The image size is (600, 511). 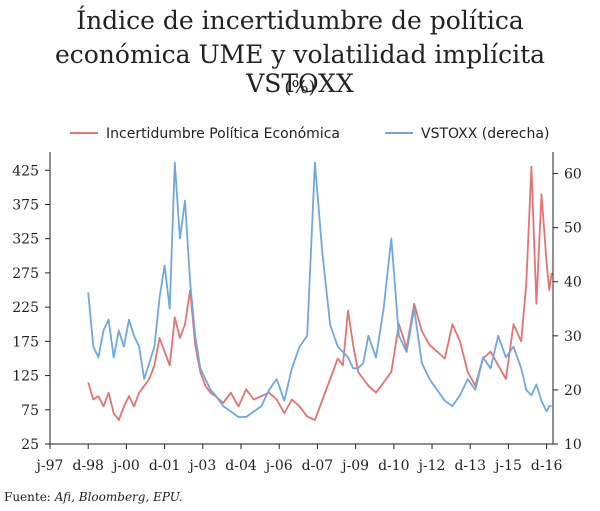 I want to click on legend-label-epu: Incertidumbre Política Económica, so click(x=223, y=134).